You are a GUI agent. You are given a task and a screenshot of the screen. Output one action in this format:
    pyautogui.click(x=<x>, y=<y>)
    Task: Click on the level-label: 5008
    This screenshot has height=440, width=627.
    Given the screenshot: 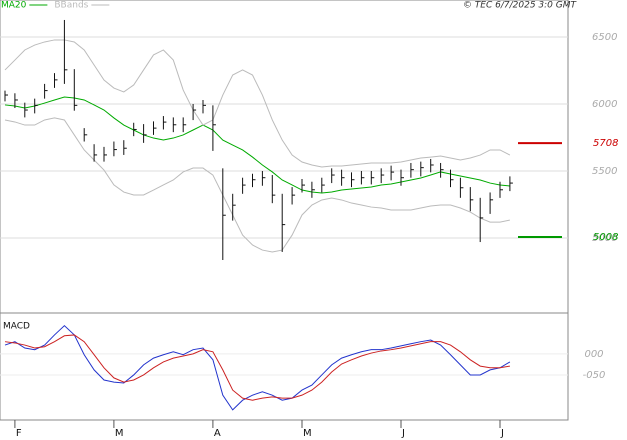 What is the action you would take?
    pyautogui.click(x=605, y=237)
    